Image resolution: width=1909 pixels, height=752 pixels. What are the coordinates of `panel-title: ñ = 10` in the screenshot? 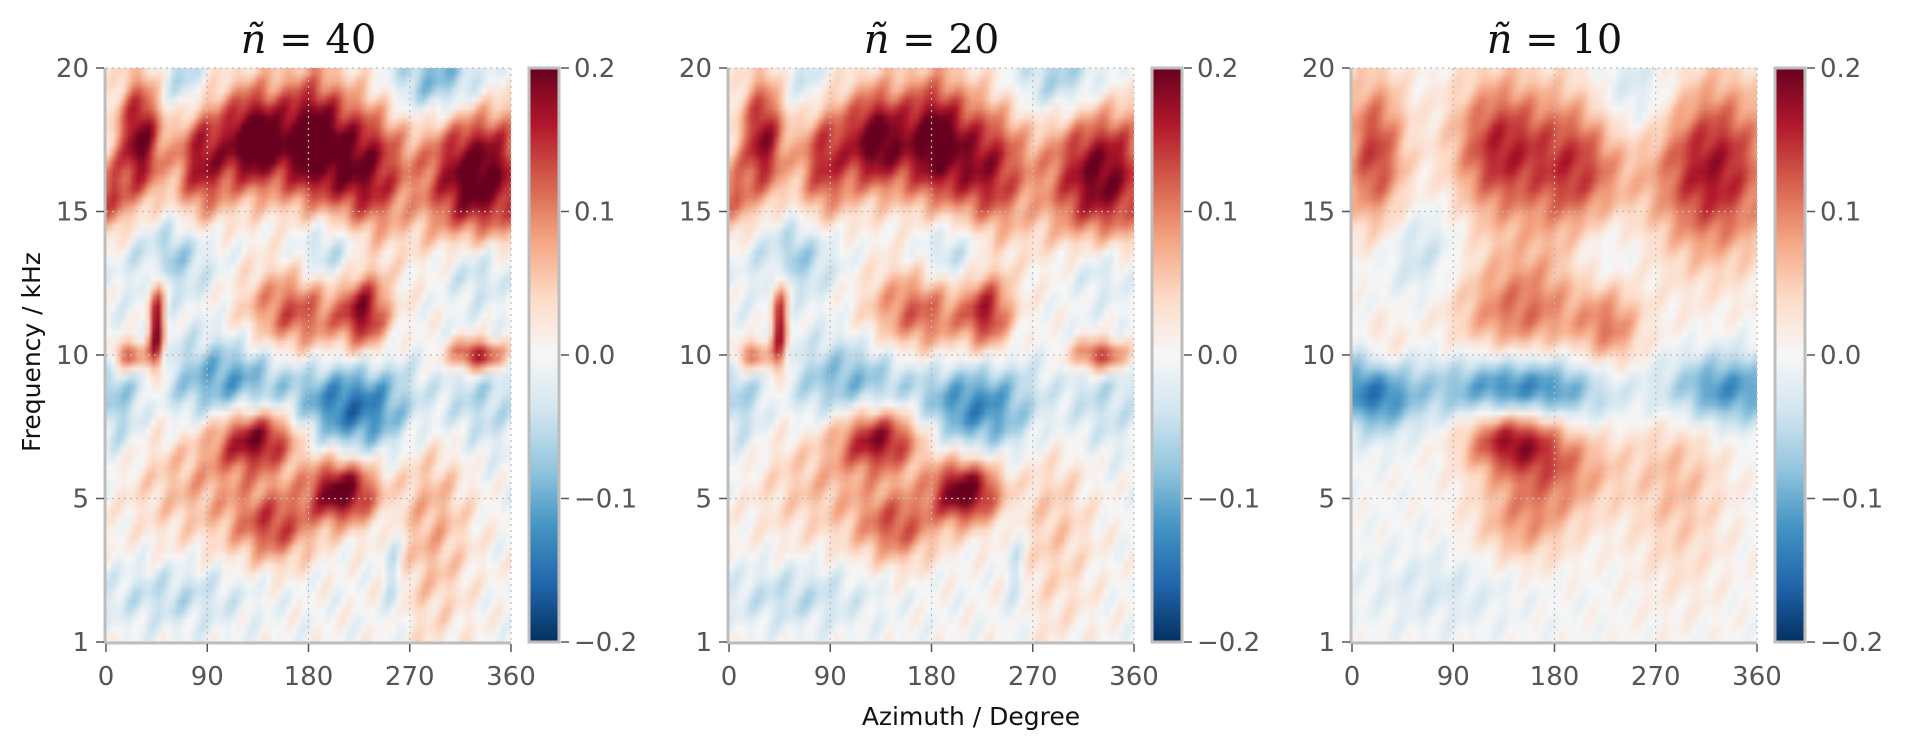 It's located at (1555, 40).